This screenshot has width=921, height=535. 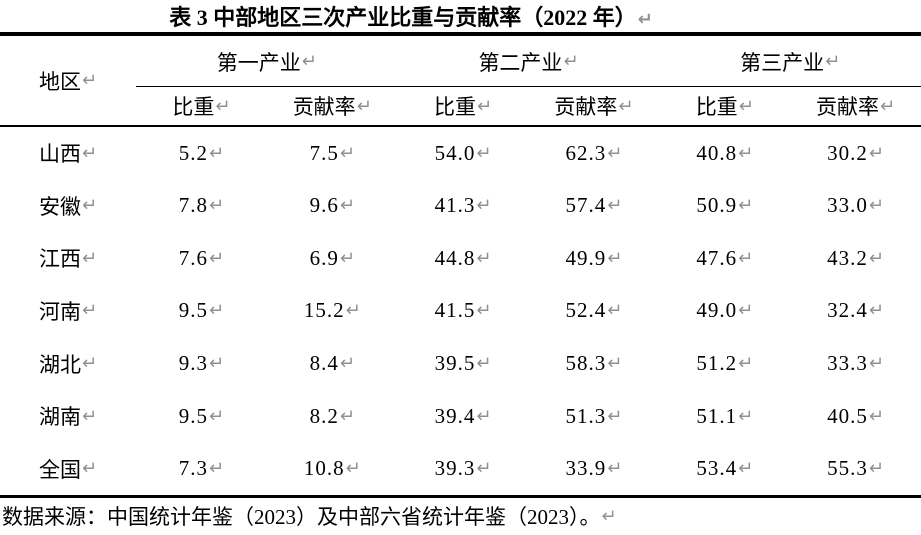 What do you see at coordinates (725, 257) in the screenshot?
I see `value-cell: 47.6 ↵` at bounding box center [725, 257].